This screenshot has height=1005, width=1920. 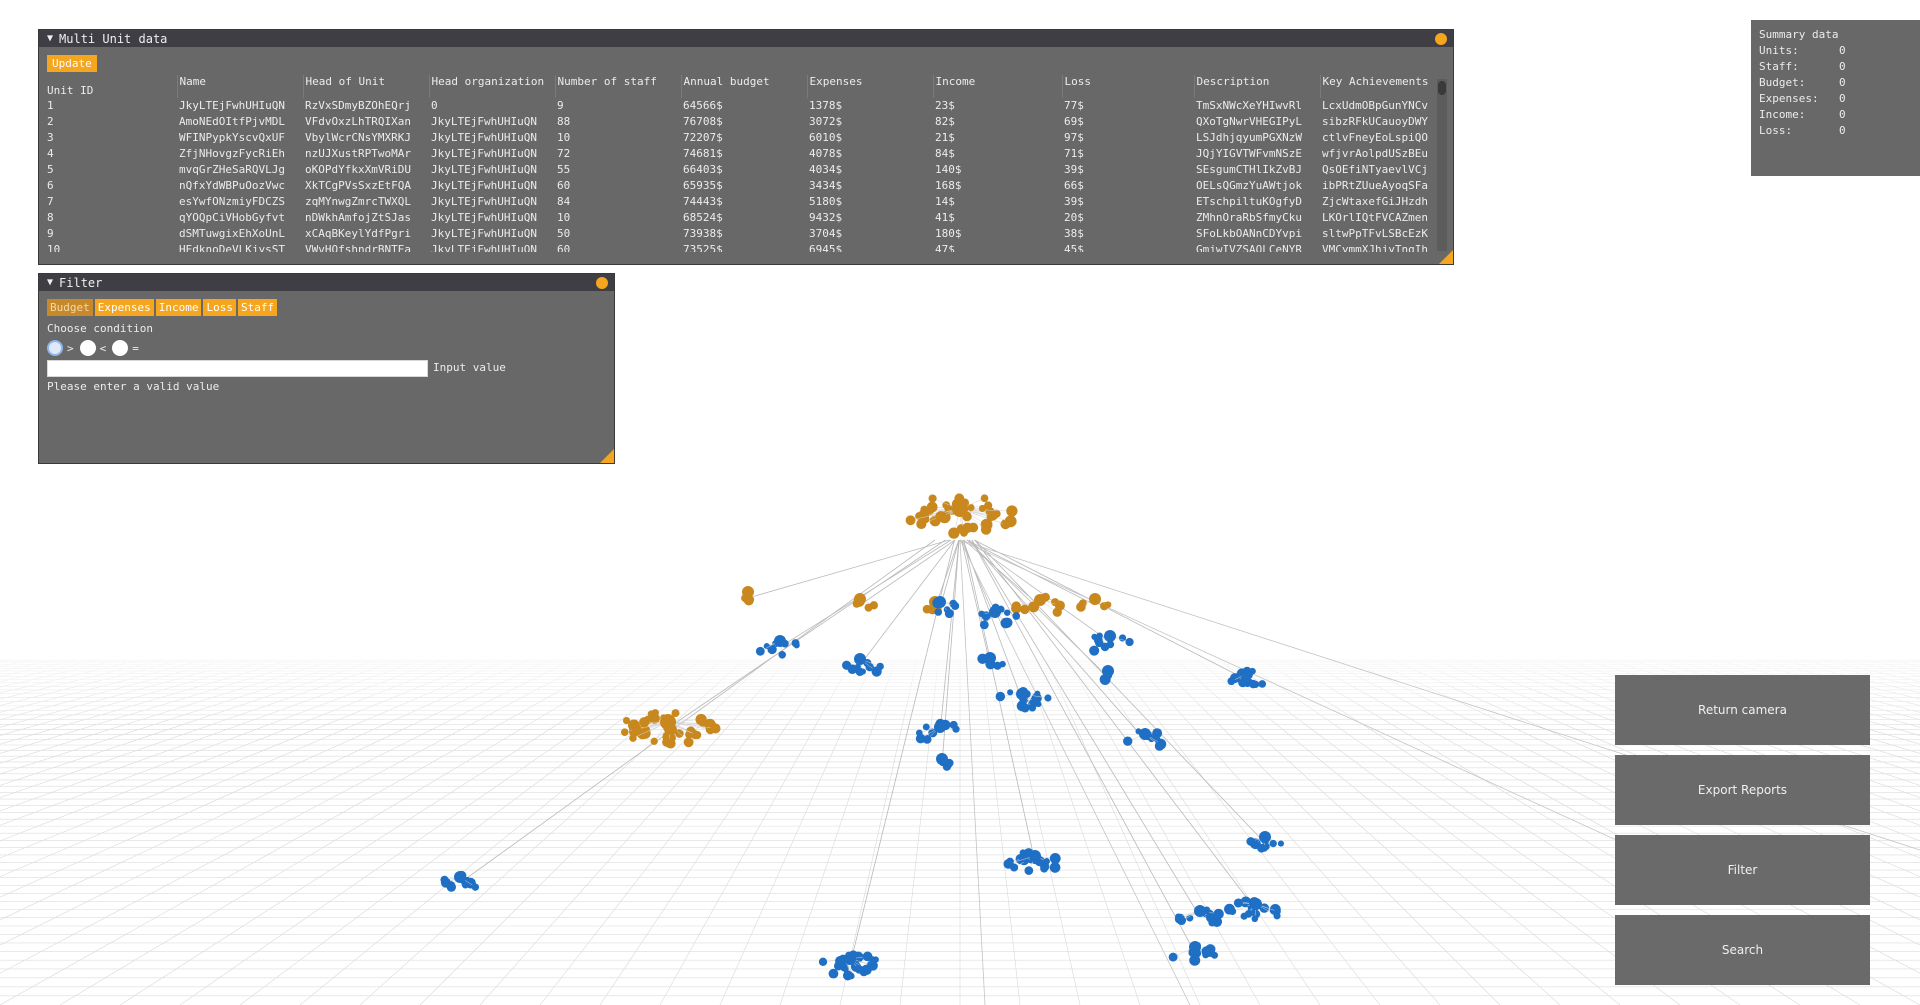 I want to click on column-header: Unit ID, so click(x=111, y=86).